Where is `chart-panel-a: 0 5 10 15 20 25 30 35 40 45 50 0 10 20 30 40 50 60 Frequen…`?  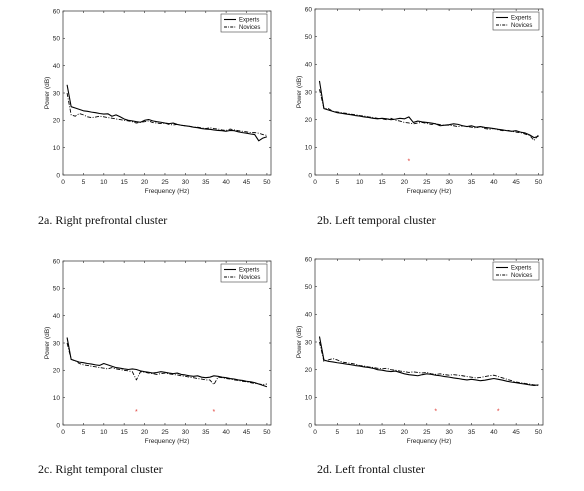
chart-panel-a: 0 5 10 15 20 25 30 35 40 45 50 0 10 20 30 40 50 60 Frequen… is located at coordinates (158, 101).